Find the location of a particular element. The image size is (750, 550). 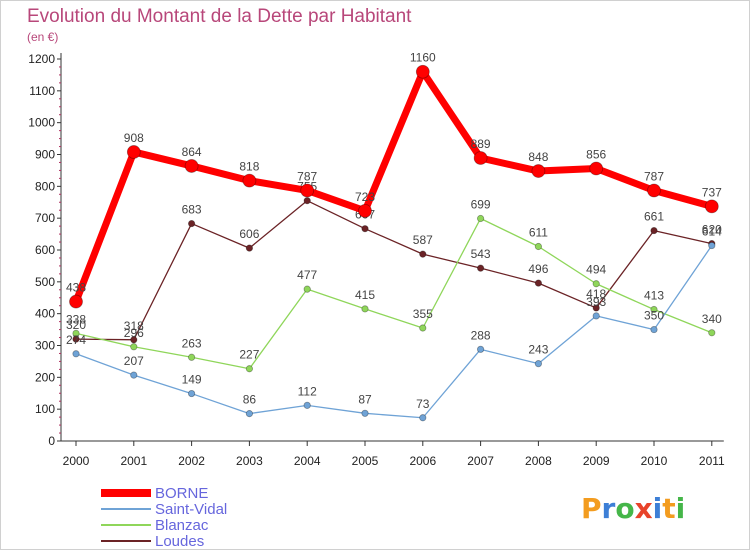

data-label-saint-vidal: 149 is located at coordinates (192, 380).